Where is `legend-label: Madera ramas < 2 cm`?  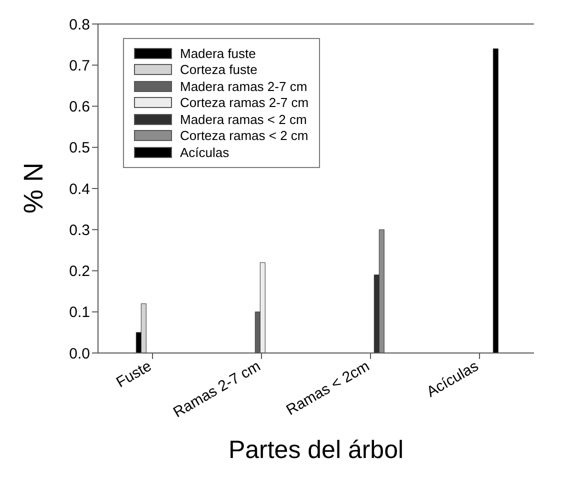 legend-label: Madera ramas < 2 cm is located at coordinates (243, 119).